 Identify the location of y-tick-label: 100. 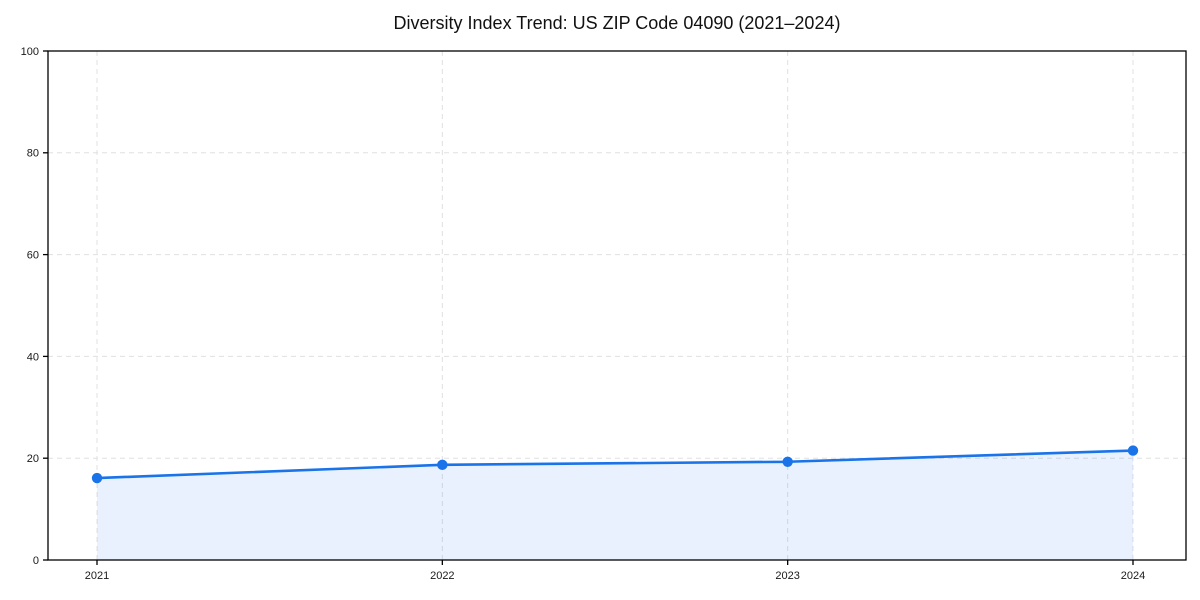
(30, 52).